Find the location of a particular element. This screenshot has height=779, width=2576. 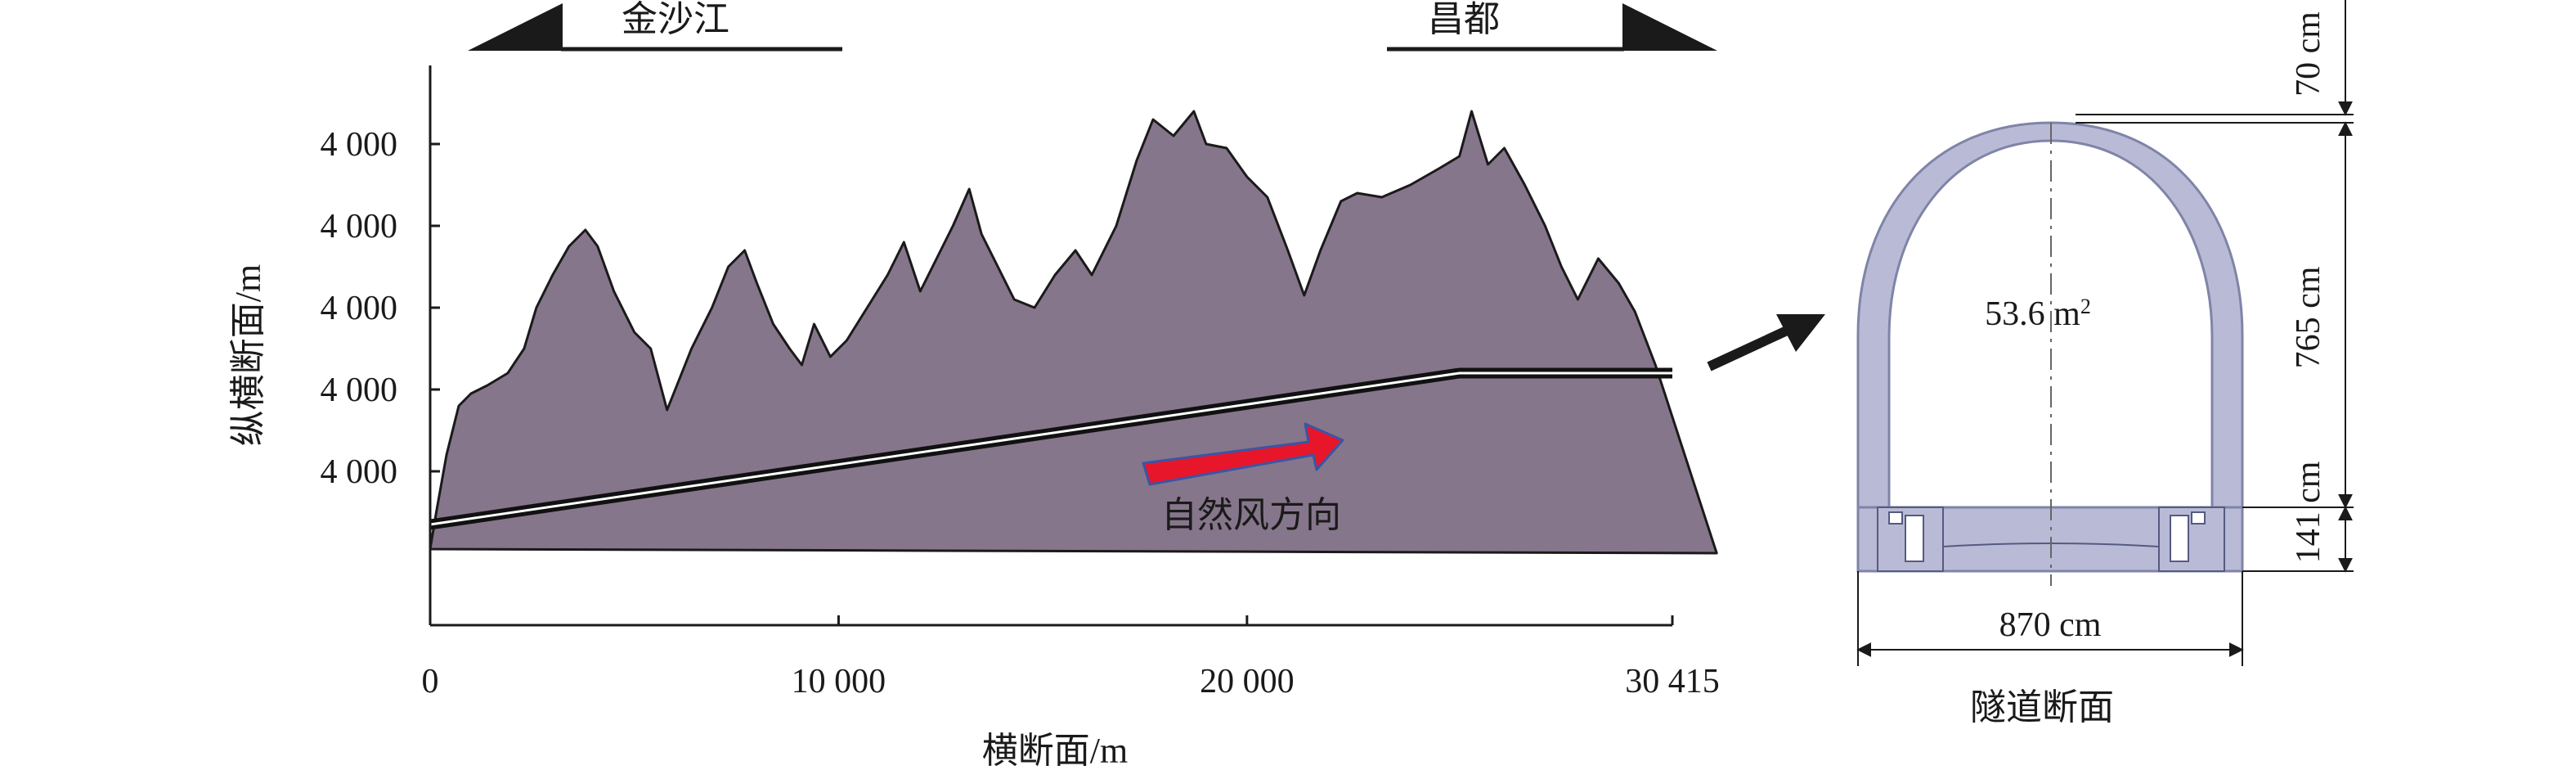

x-axis: 0 10 000 20 000 30 415 is located at coordinates (1071, 657).